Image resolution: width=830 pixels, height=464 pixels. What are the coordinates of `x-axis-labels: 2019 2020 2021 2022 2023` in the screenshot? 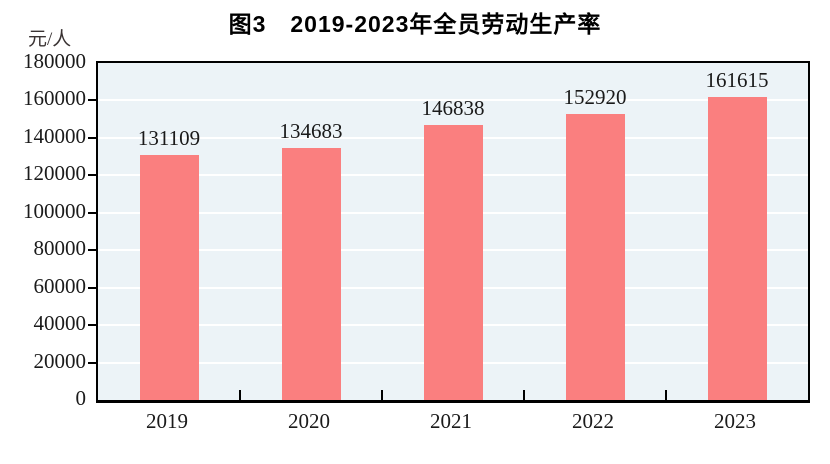 It's located at (453, 424).